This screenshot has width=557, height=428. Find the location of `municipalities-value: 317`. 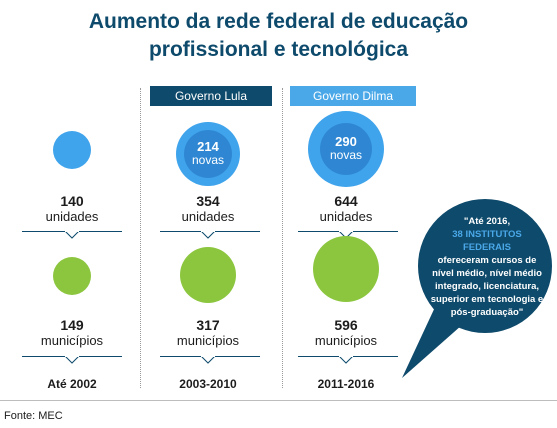

municipalities-value: 317 is located at coordinates (208, 325).